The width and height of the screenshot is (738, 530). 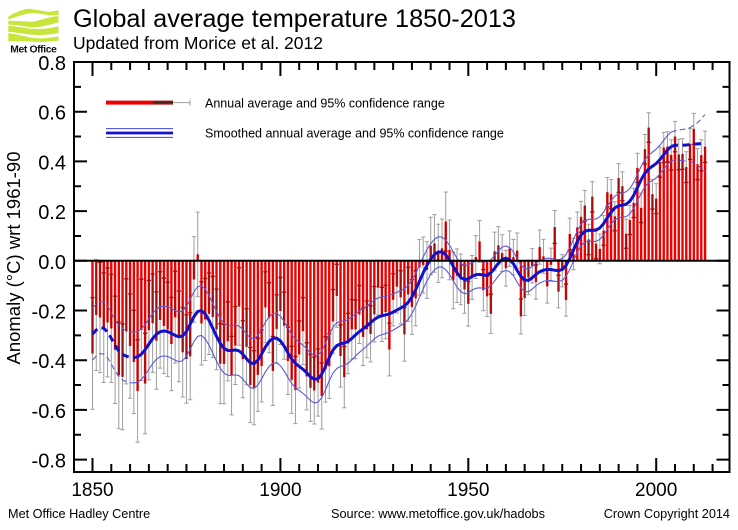 What do you see at coordinates (49, 313) in the screenshot?
I see `svg-text: -0.2` at bounding box center [49, 313].